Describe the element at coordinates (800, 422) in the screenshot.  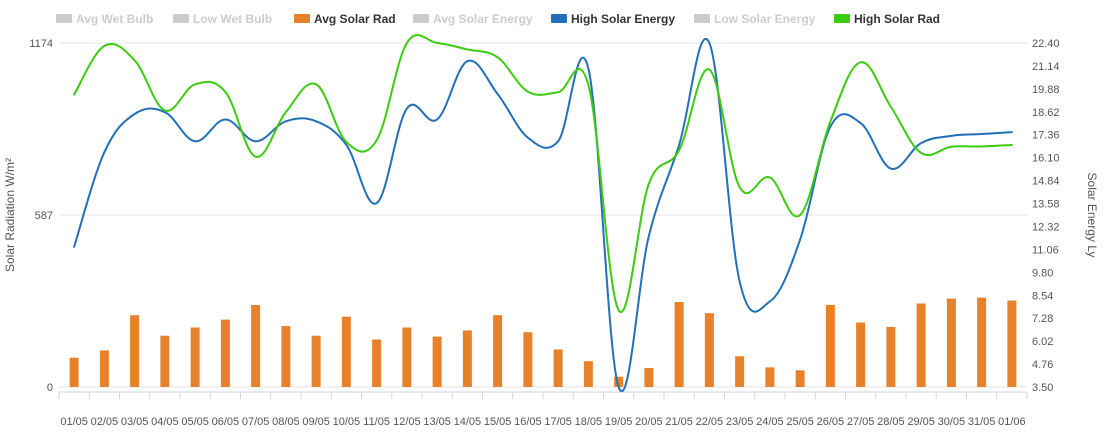
I see `x-tick-label: 25/05` at that location.